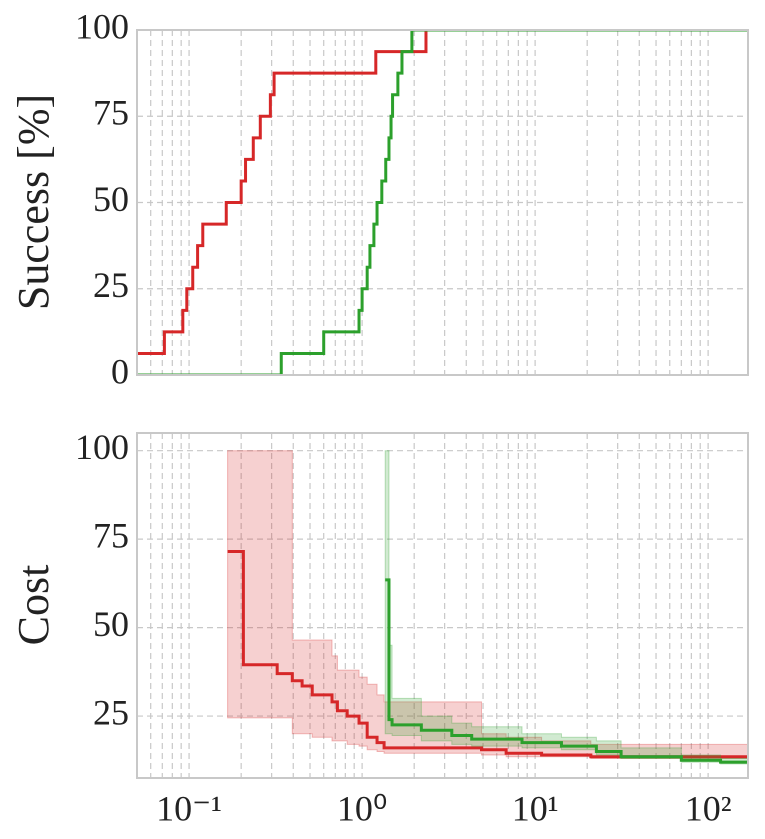  I want to click on line, so click(566, 671).